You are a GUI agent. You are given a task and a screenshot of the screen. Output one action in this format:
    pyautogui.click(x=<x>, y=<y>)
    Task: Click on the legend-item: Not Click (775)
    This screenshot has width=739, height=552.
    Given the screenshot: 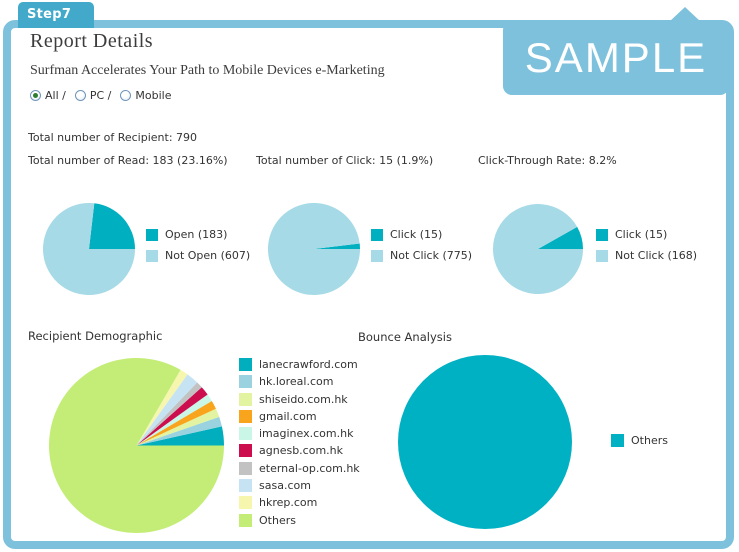 What is the action you would take?
    pyautogui.click(x=421, y=255)
    